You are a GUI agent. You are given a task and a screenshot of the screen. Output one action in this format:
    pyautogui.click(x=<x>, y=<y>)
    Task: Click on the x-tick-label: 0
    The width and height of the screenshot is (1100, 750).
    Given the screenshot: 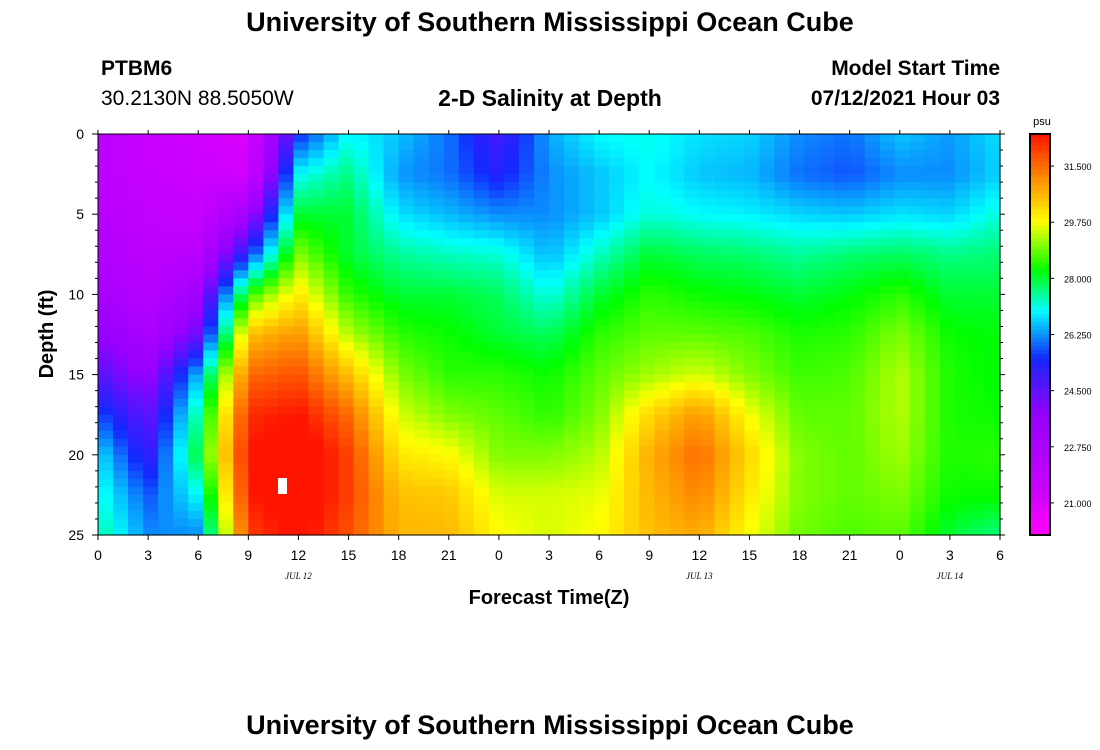 What is the action you would take?
    pyautogui.click(x=98, y=555)
    